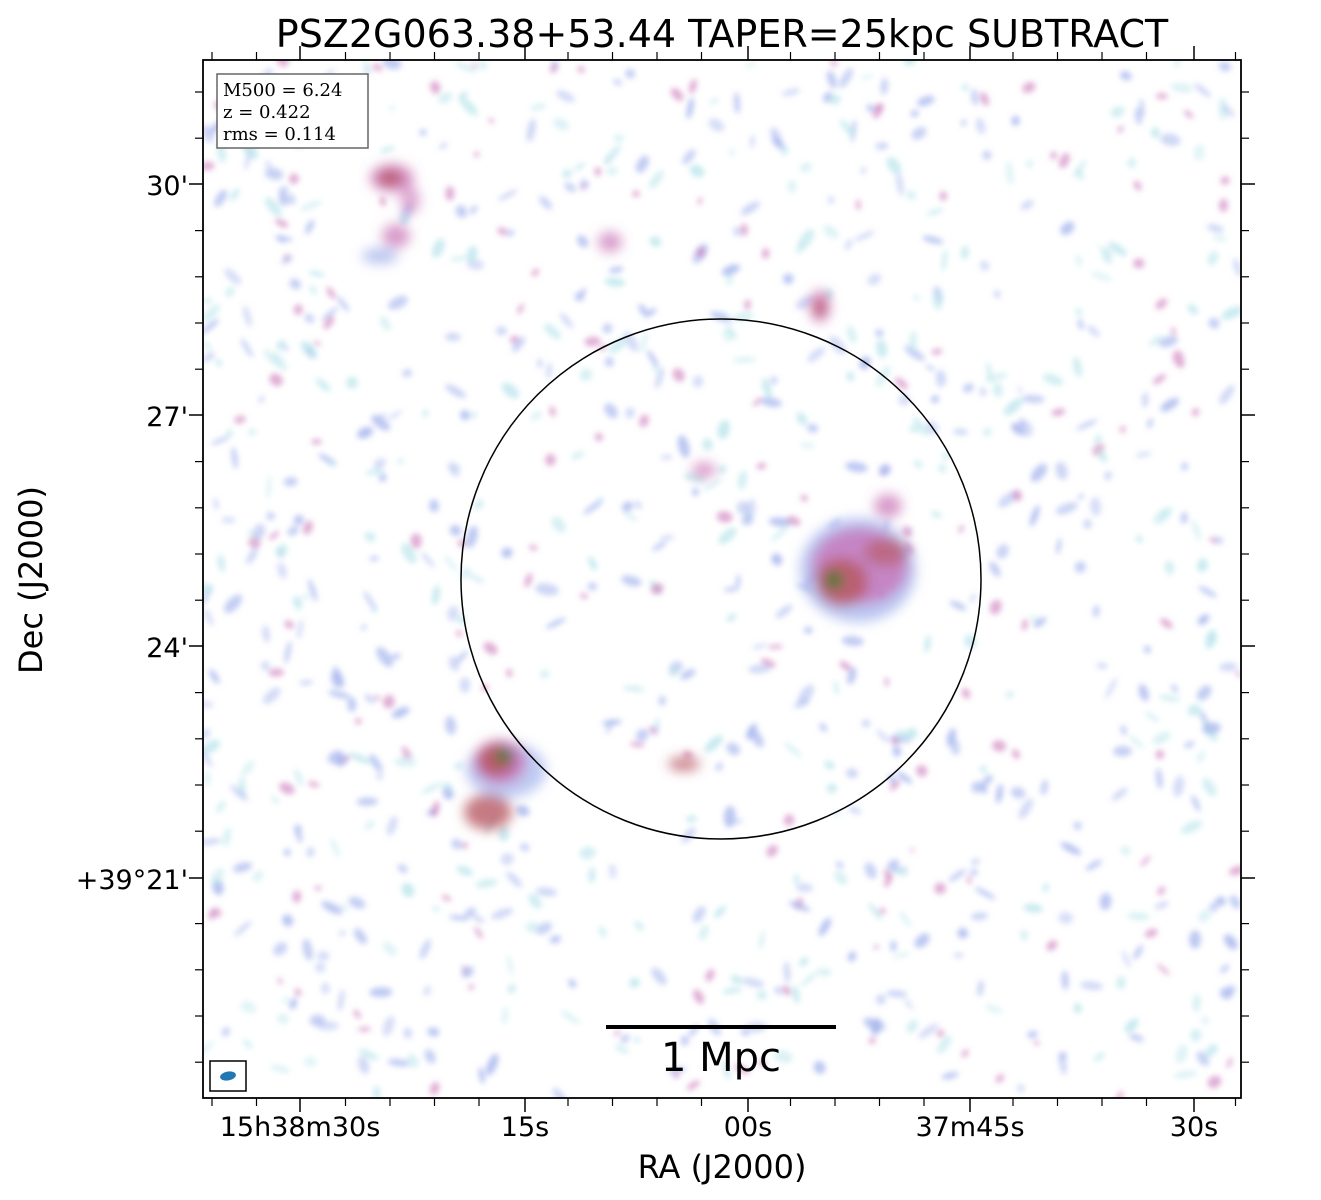 This screenshot has height=1200, width=1321. I want to click on source-bottom-left, so click(505, 785).